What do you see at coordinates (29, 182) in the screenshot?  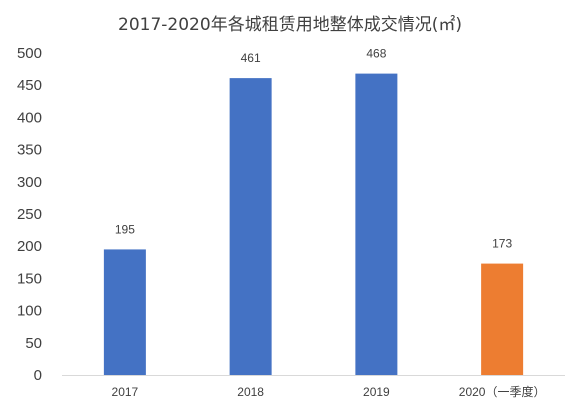 I see `y-tick-label: 300` at bounding box center [29, 182].